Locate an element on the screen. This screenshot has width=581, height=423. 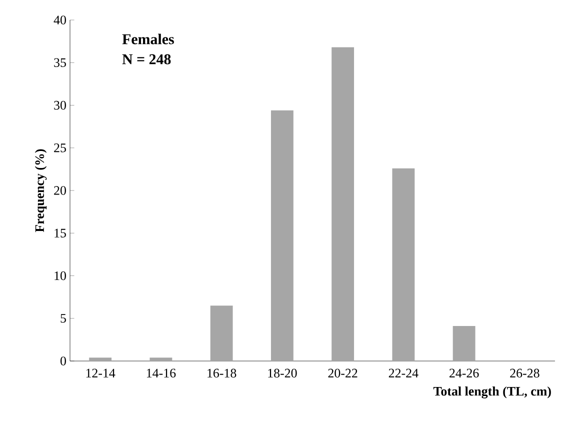
y-tick-label: 20 is located at coordinates (60, 190).